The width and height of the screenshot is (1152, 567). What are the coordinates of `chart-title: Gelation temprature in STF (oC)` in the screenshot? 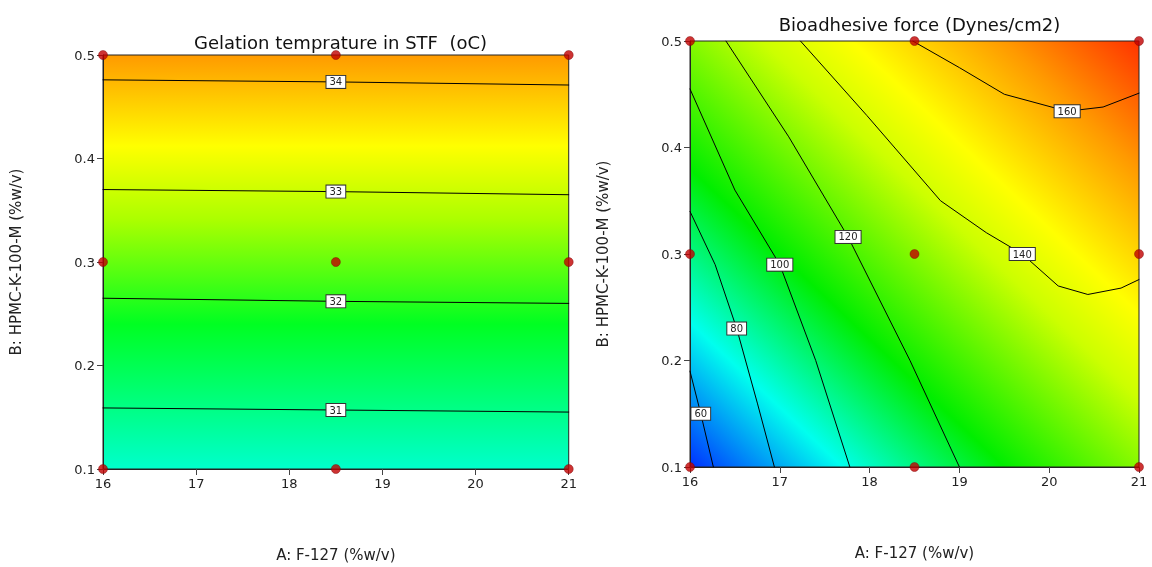 It's located at (340, 42).